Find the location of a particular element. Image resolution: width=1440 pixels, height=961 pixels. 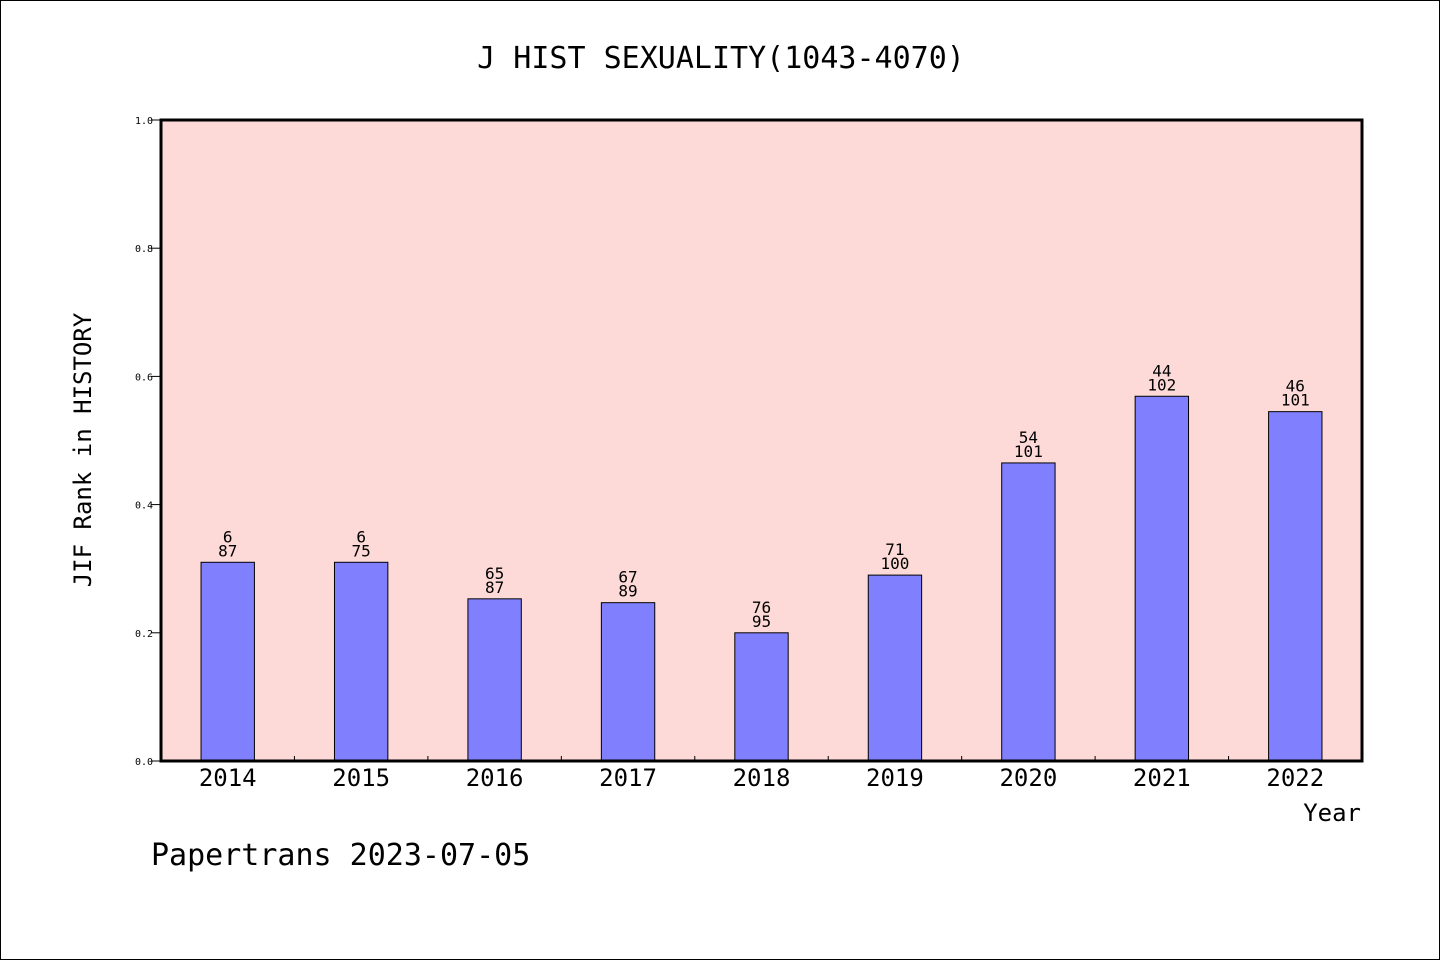

y-axis: 0.0 0.2 0.4 0.6 0.8 1.0 is located at coordinates (148, 442).